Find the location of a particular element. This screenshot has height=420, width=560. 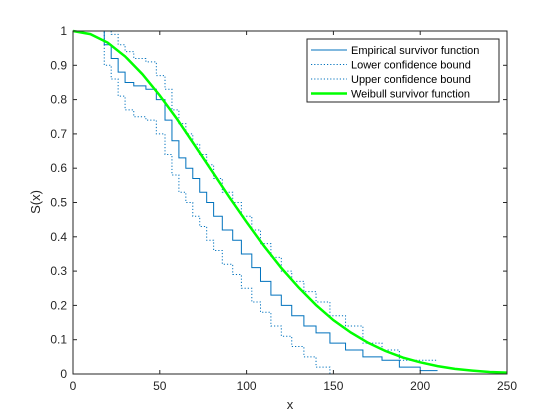

x-tick-label: 100 is located at coordinates (247, 386).